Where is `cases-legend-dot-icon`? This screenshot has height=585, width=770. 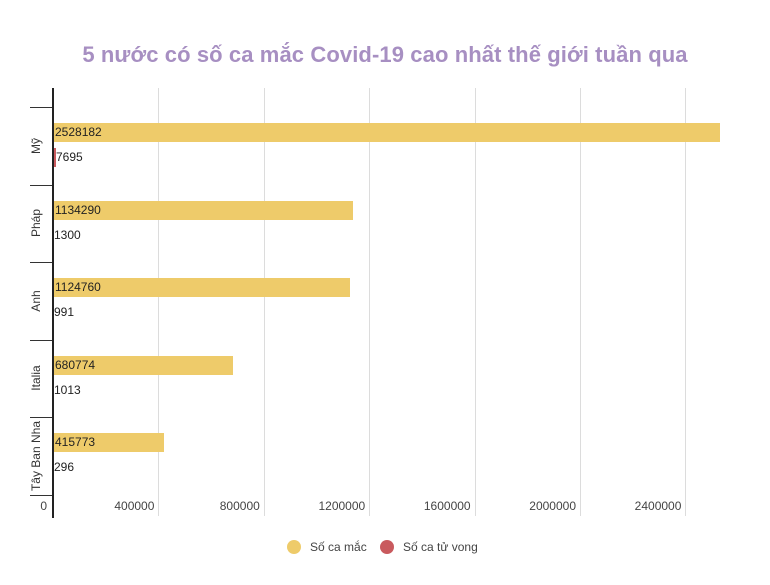 cases-legend-dot-icon is located at coordinates (294, 547).